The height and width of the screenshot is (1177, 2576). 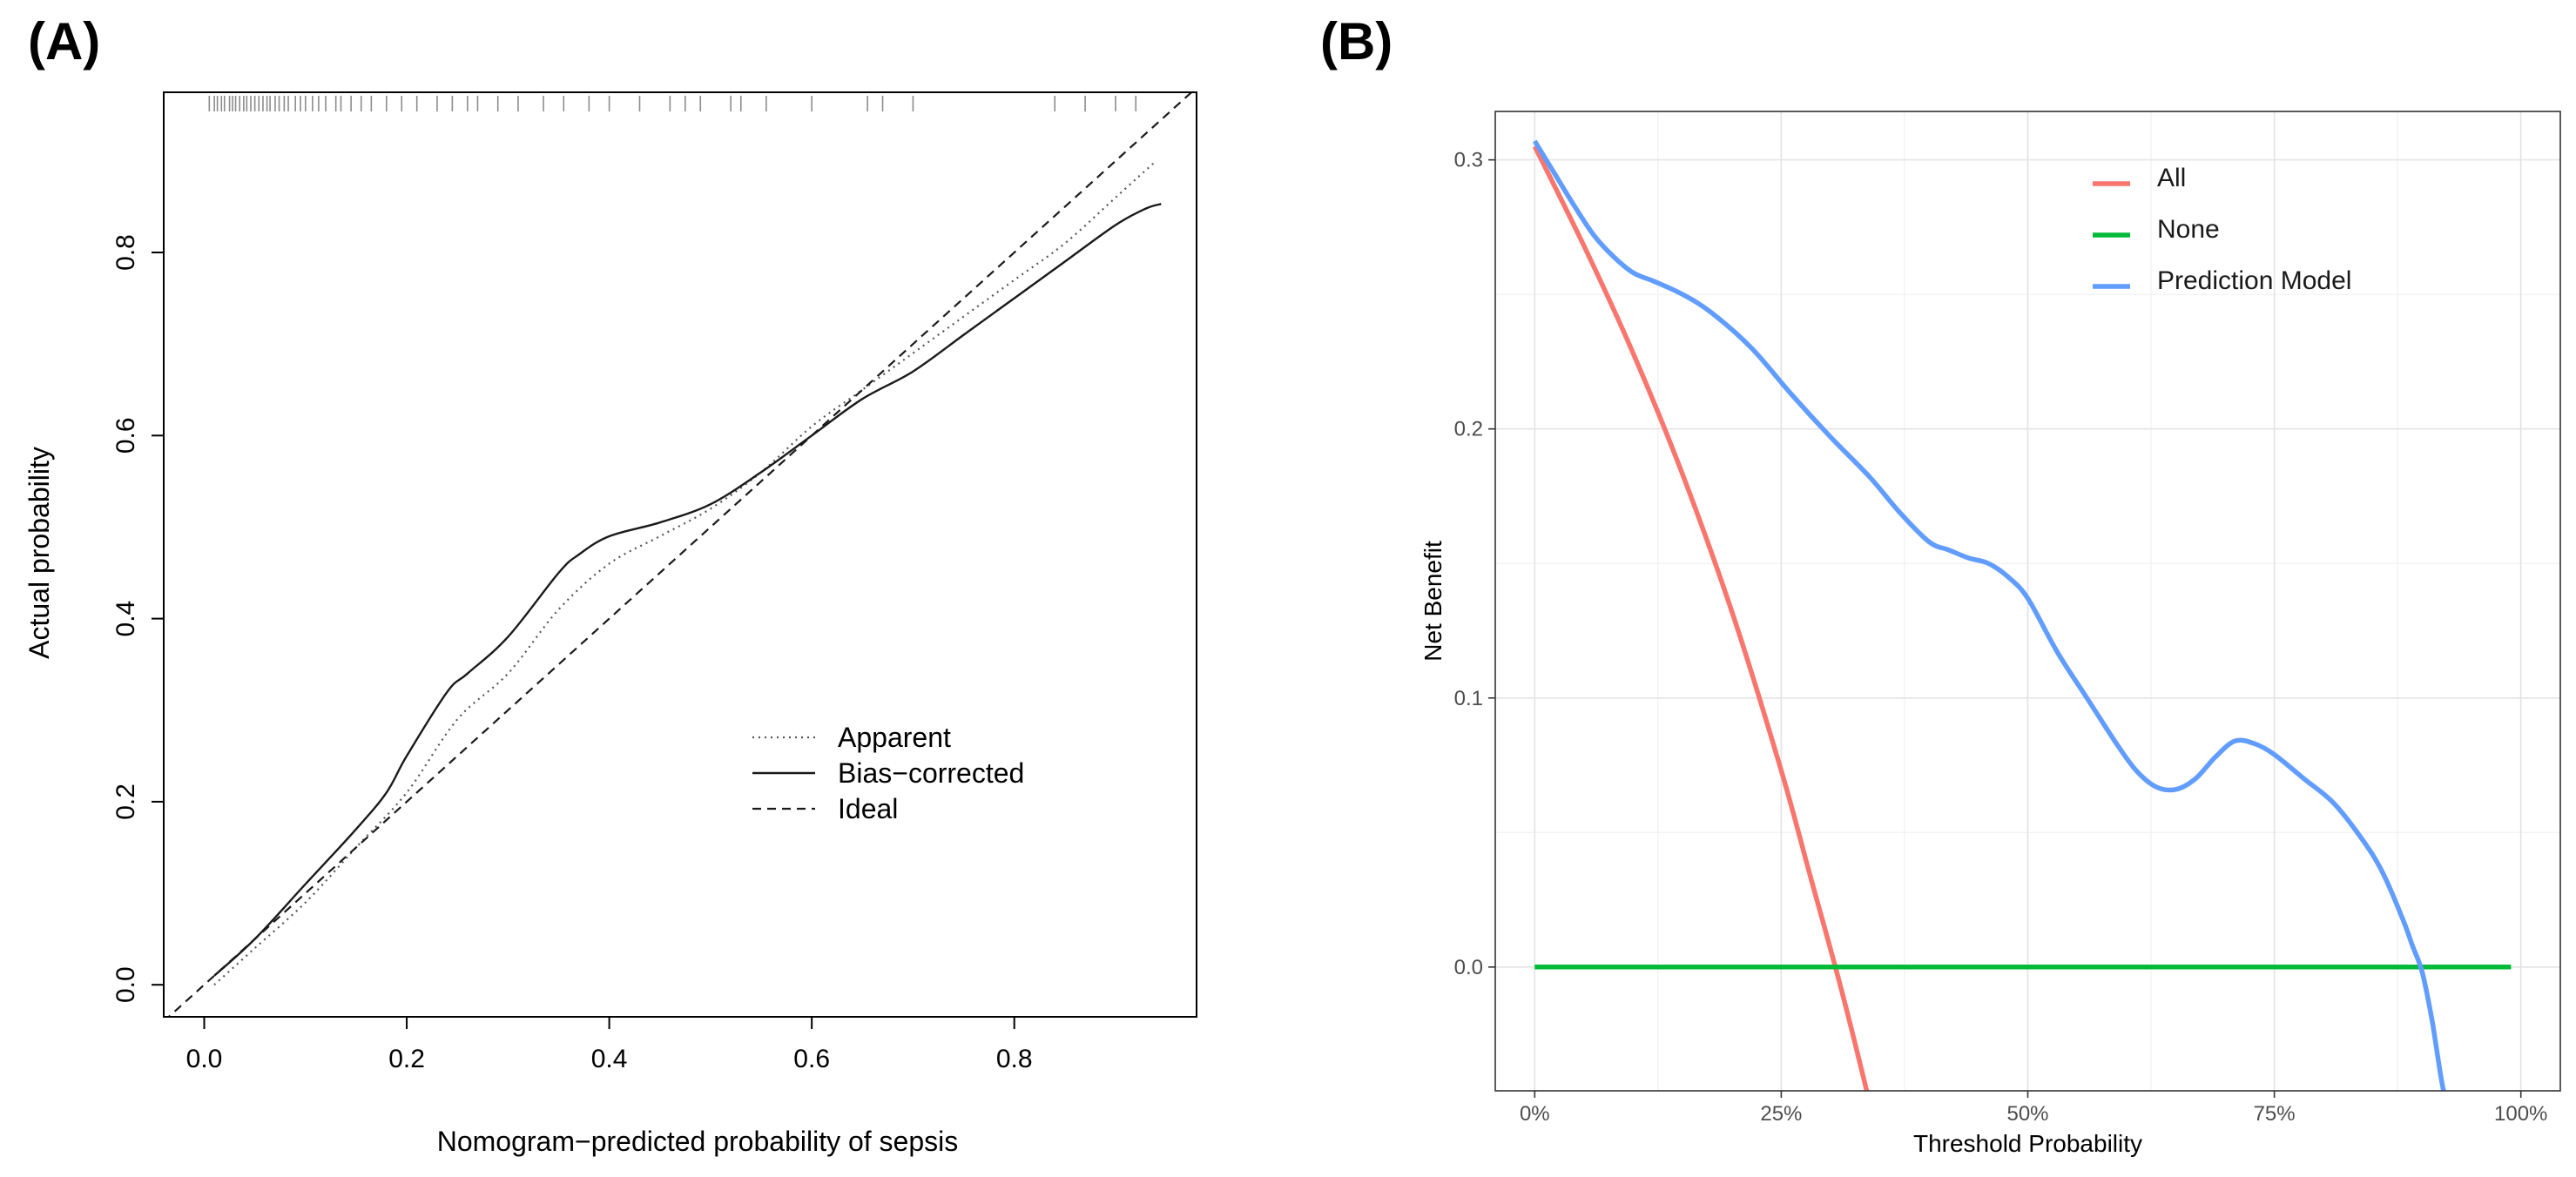 What do you see at coordinates (2275, 1114) in the screenshot?
I see `x-tick-label: 75%` at bounding box center [2275, 1114].